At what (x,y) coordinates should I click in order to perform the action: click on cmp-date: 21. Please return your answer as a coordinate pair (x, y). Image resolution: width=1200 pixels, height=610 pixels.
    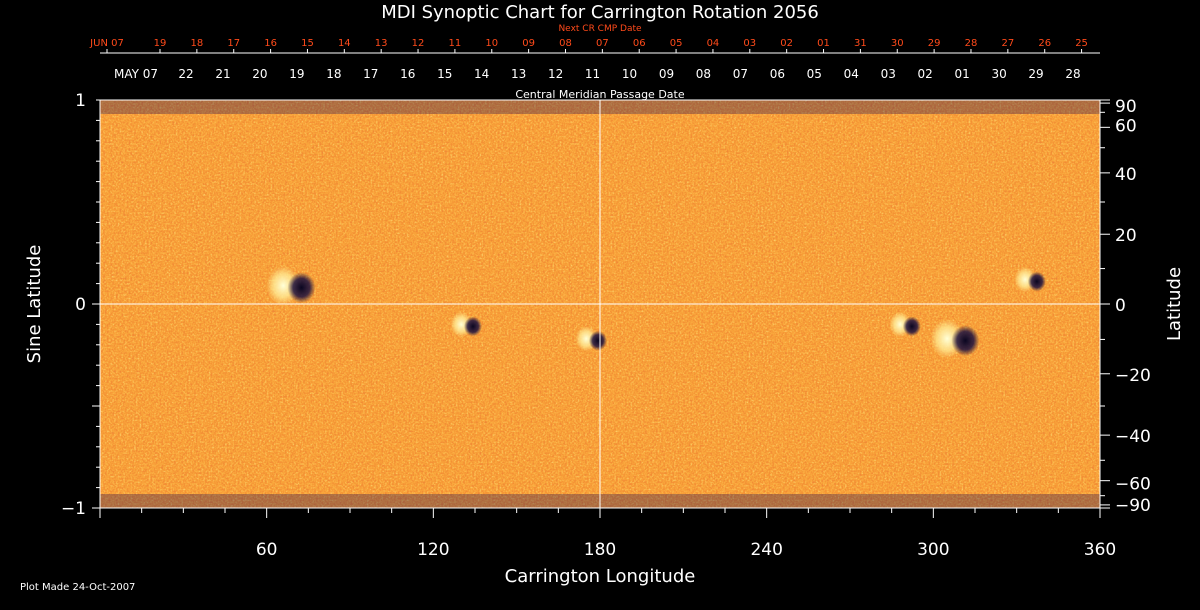
    Looking at the image, I should click on (222, 74).